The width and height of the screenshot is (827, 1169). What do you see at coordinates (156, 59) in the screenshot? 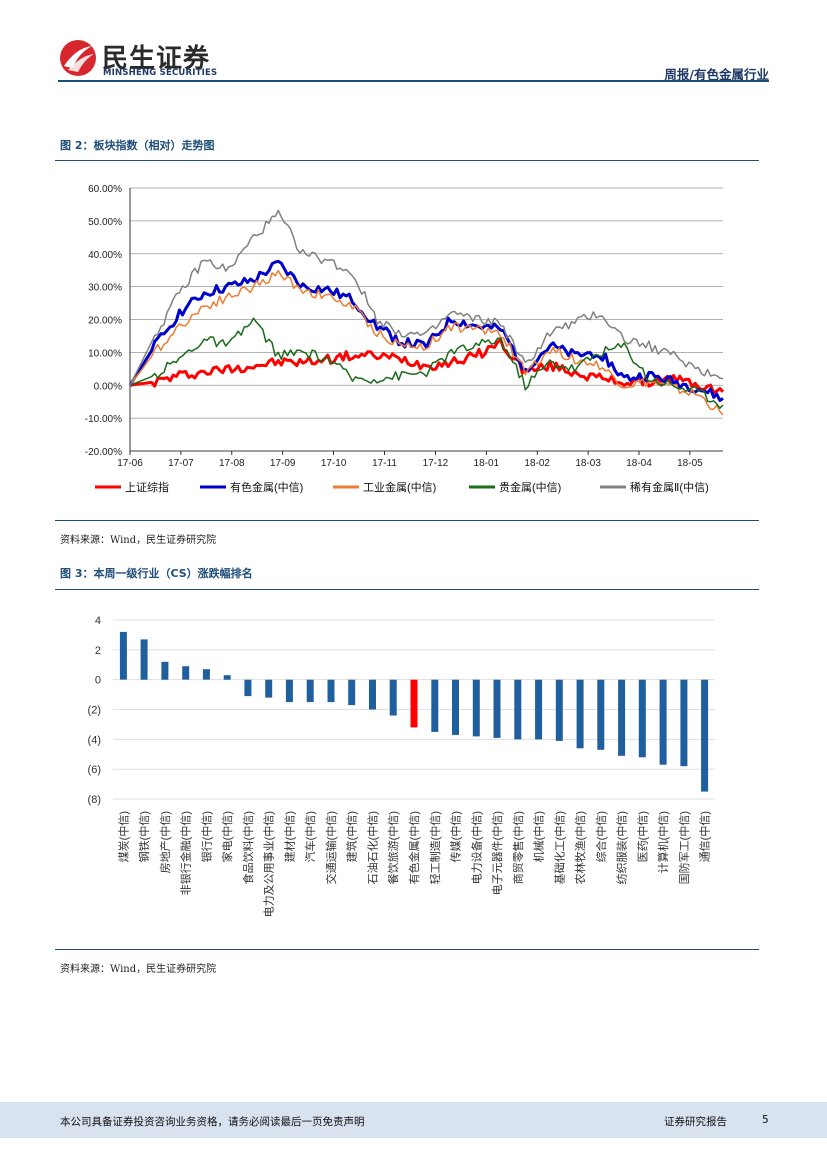
I see `logo-text-cn: 民生证券` at bounding box center [156, 59].